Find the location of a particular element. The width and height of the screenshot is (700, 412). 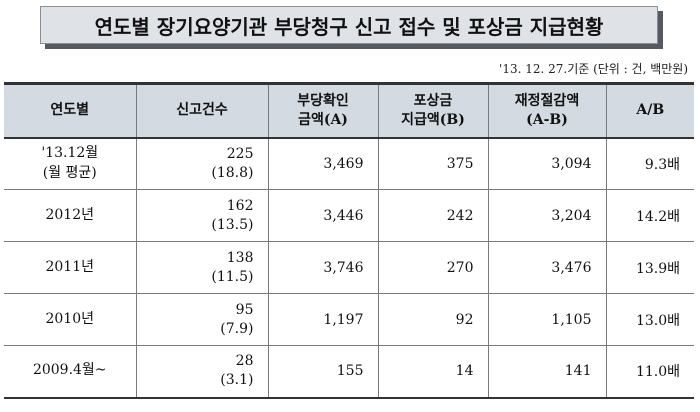

report-count-monthly-avg: (18.8) is located at coordinates (232, 172).